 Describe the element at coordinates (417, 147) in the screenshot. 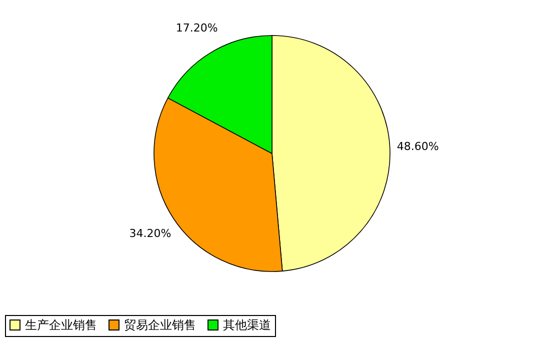

I see `data-label: 48.60%` at that location.